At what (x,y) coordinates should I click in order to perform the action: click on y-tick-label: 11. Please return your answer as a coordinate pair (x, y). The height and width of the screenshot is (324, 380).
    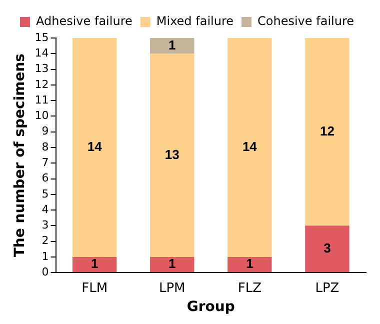
    Looking at the image, I should click on (41, 99).